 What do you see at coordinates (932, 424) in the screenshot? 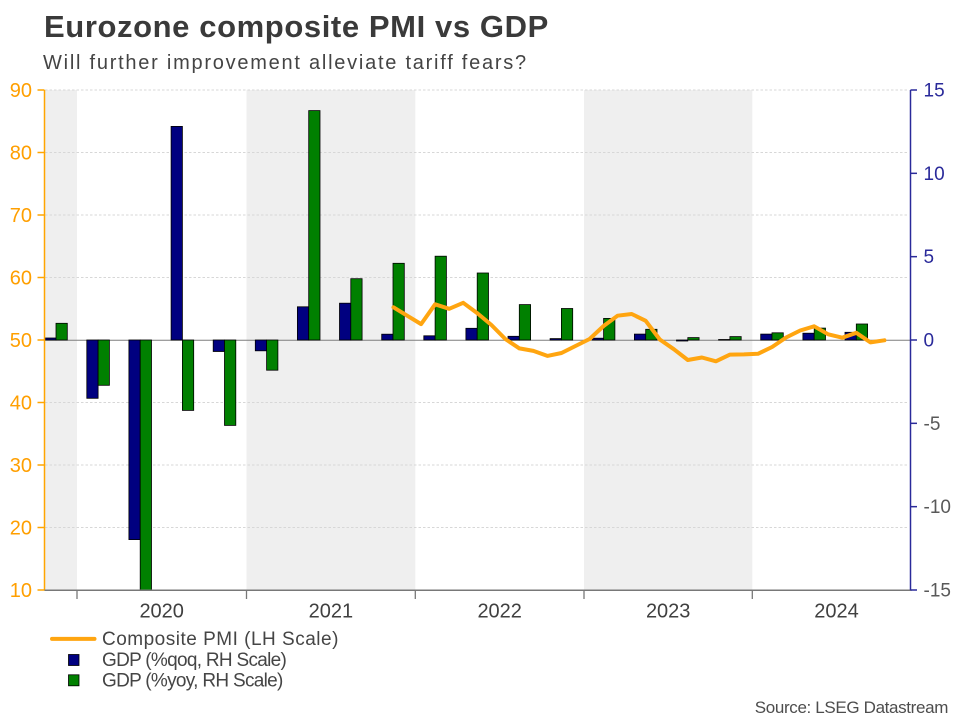
I see `svg-text: -5` at bounding box center [932, 424].